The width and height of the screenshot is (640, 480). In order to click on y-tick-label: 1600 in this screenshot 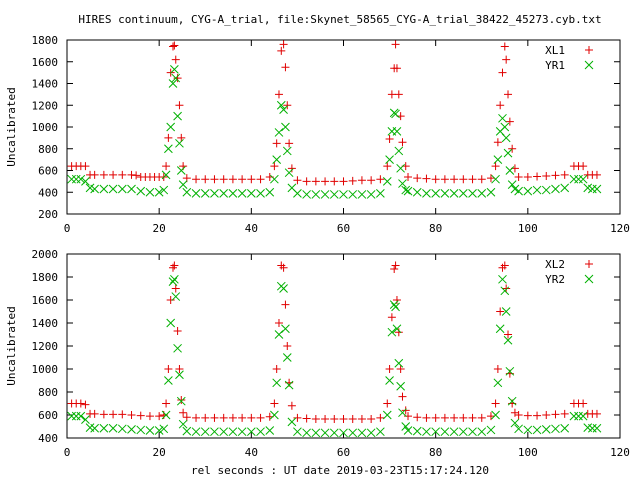, I will do `click(45, 62)`.